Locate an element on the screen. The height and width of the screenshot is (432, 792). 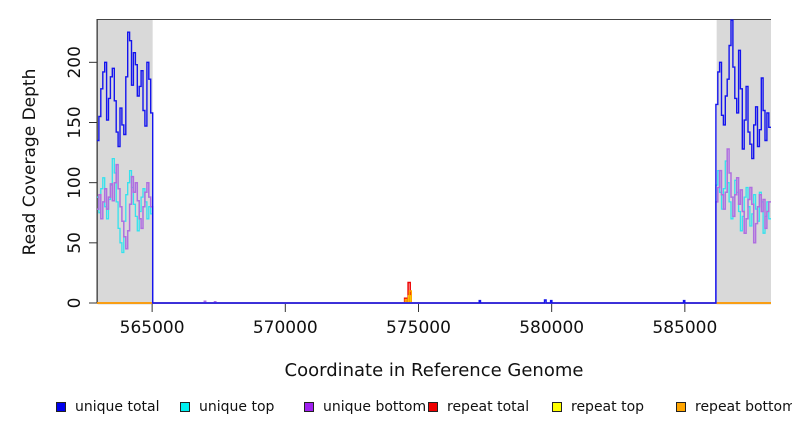
y-axis-tick-label: 200 is located at coordinates (75, 62).